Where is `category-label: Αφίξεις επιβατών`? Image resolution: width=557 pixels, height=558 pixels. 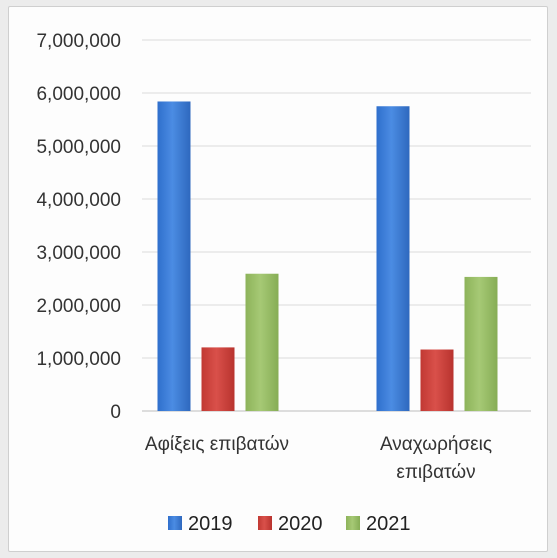
category-label: Αφίξεις επιβατών is located at coordinates (217, 444).